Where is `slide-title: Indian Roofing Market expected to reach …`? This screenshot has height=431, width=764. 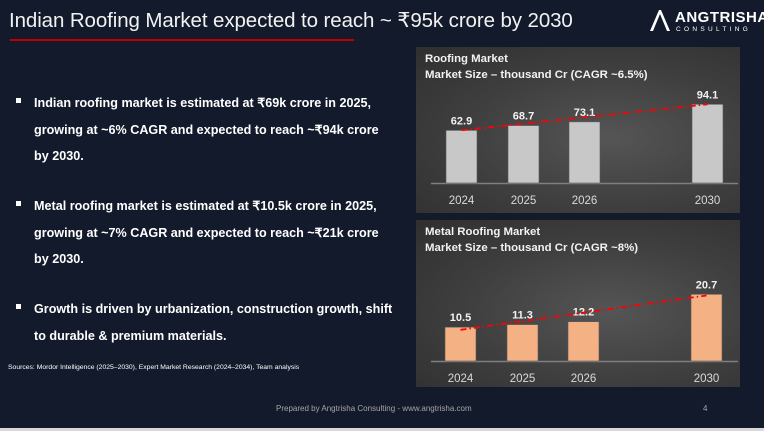
slide-title: Indian Roofing Market expected to reach … is located at coordinates (291, 20).